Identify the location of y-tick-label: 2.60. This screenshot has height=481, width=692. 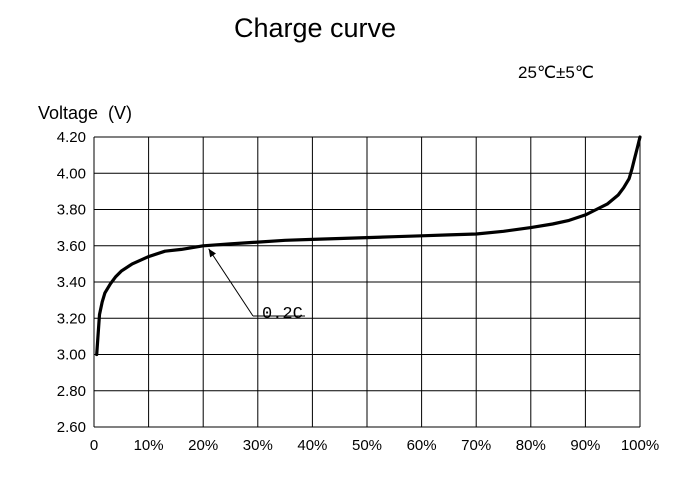
(71, 427).